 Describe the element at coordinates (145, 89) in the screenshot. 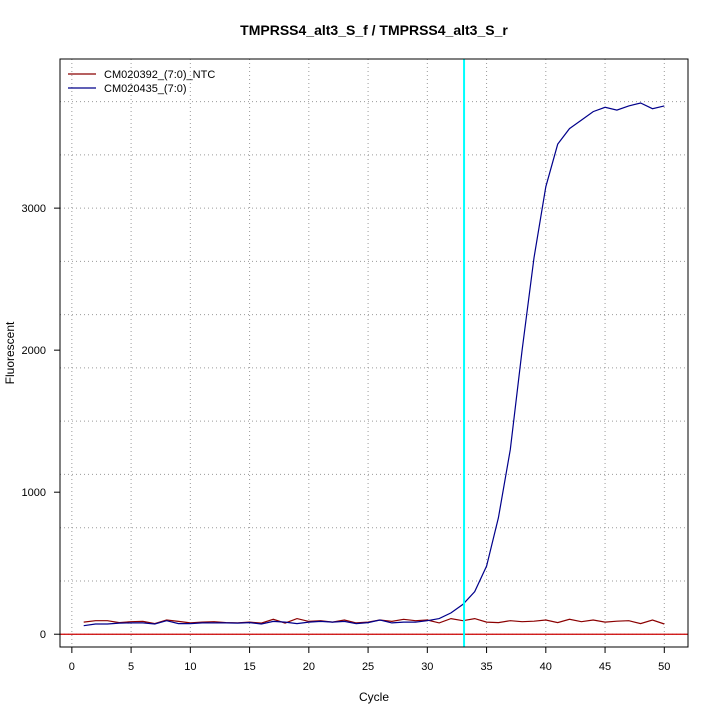

I see `legend-entry: CM020435_(7:0)` at that location.